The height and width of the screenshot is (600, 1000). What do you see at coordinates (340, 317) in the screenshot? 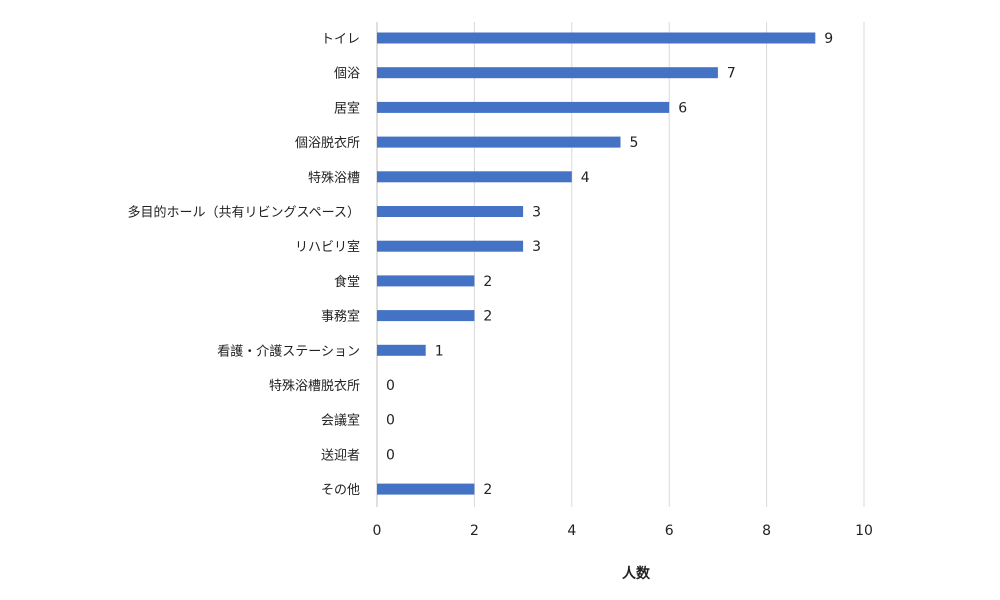
I see `category-label: 事務室` at bounding box center [340, 317].